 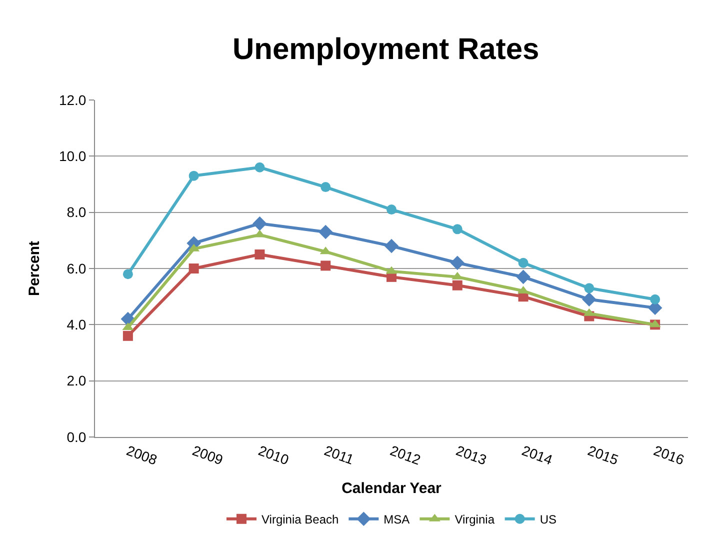 I want to click on chart-title: Unemployment Rates, so click(x=386, y=49).